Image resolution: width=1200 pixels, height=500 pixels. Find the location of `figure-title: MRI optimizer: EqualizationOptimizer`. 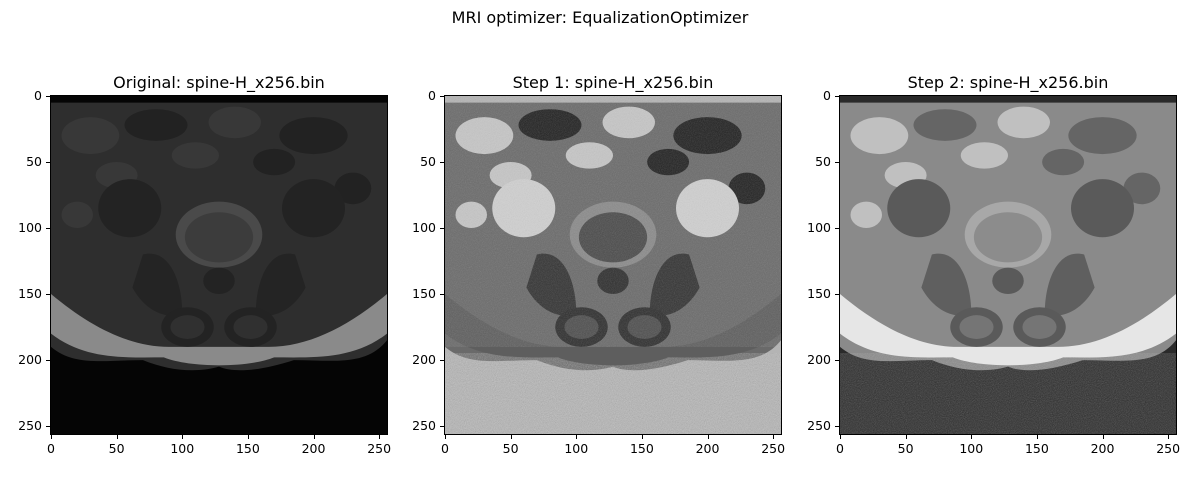

figure-title: MRI optimizer: EqualizationOptimizer is located at coordinates (600, 17).